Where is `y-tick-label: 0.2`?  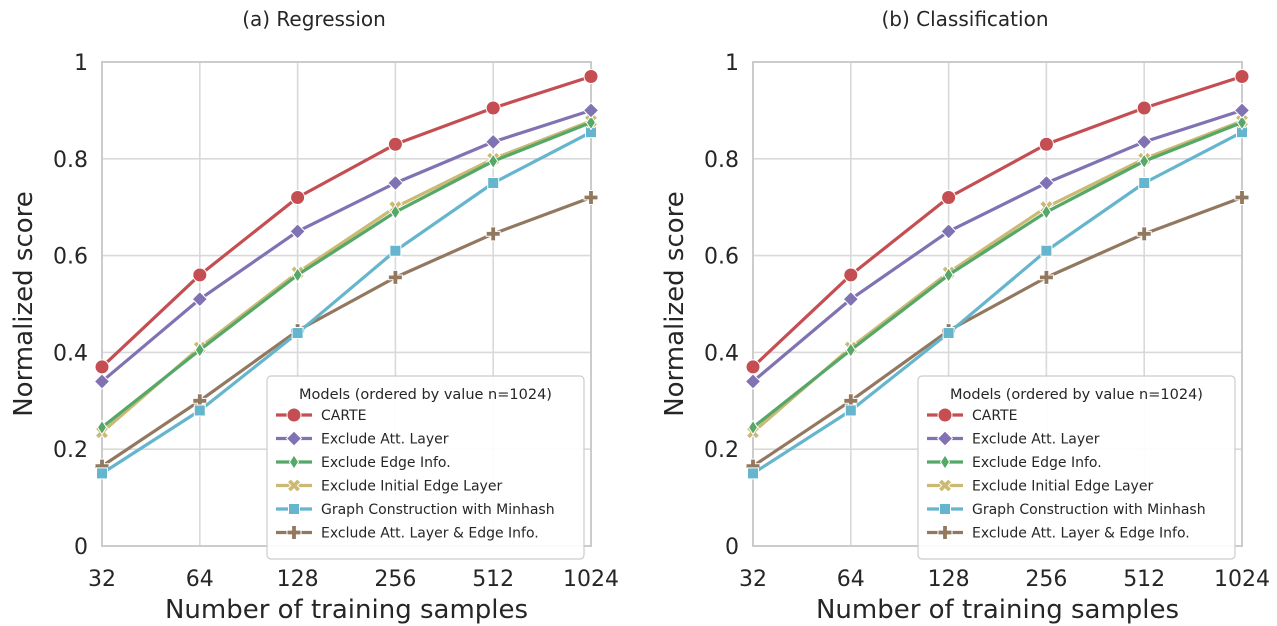
y-tick-label: 0.2 is located at coordinates (721, 450).